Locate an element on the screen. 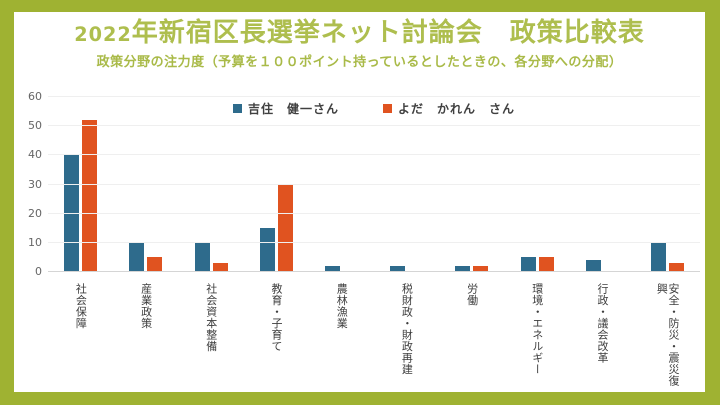  legend-item-yoda: よだ かれん さん is located at coordinates (449, 108).